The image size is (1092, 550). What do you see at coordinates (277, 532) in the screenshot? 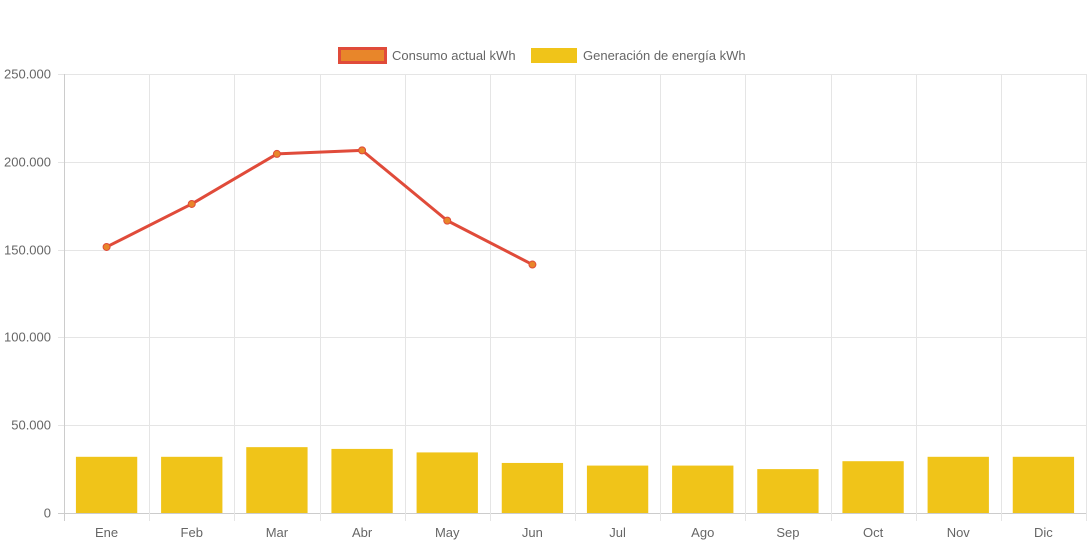
I see `x-tick-label: Mar` at bounding box center [277, 532].